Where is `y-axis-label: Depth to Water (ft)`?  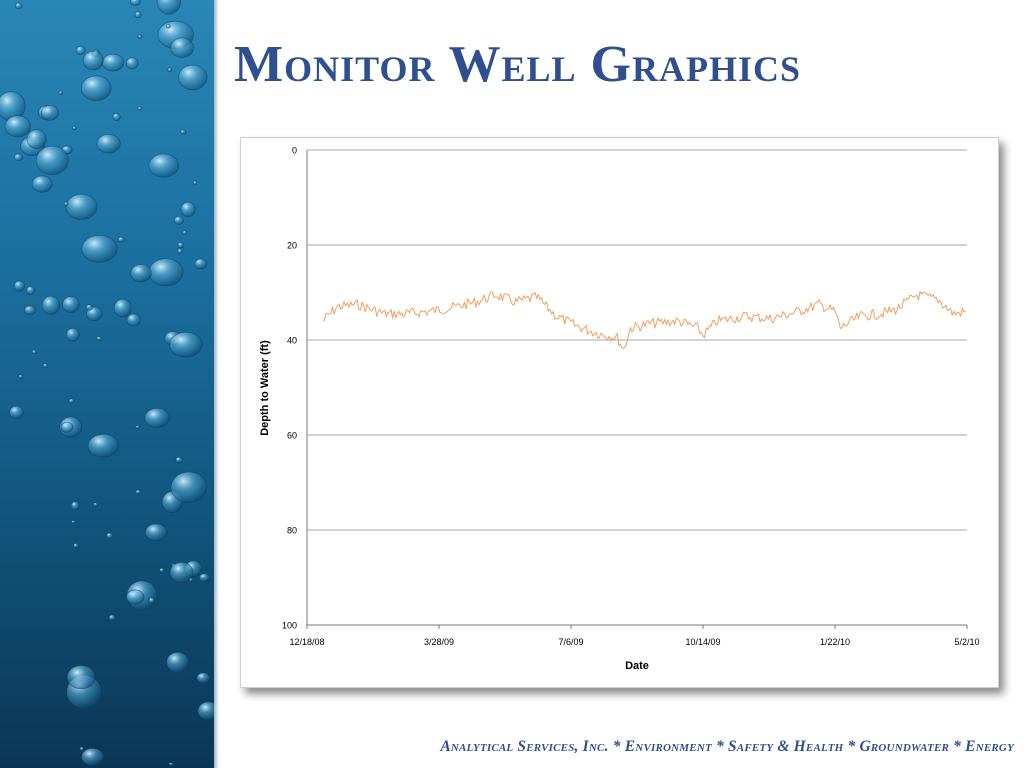
y-axis-label: Depth to Water (ft) is located at coordinates (265, 388).